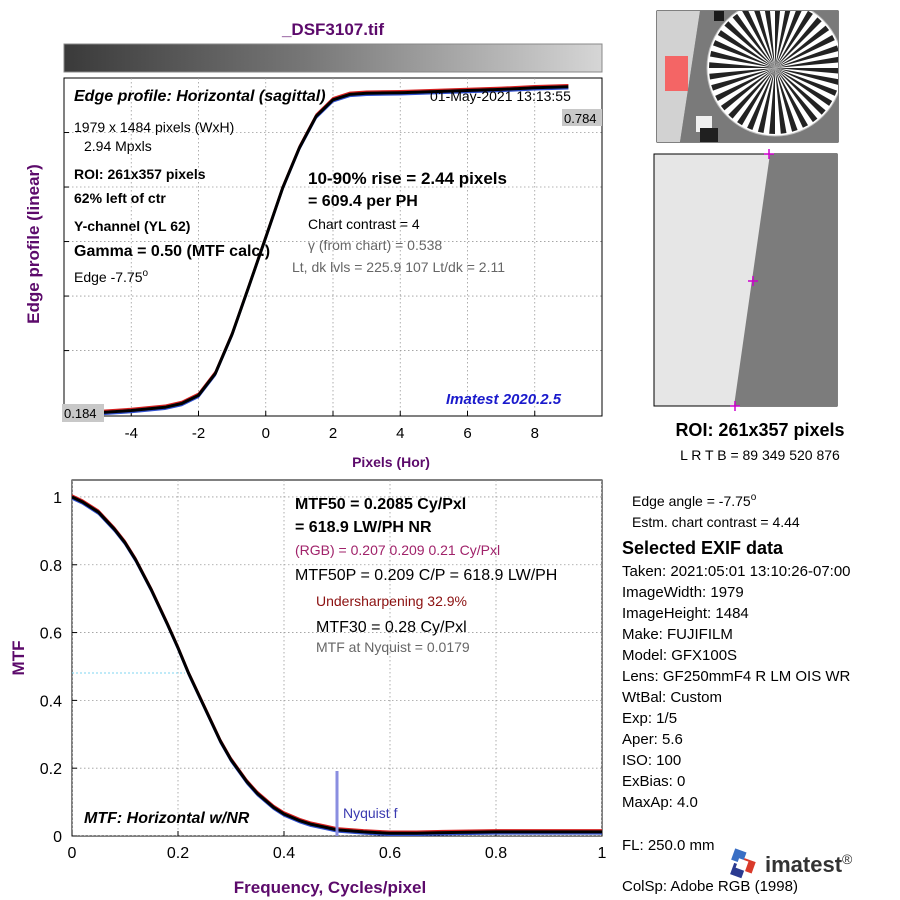 This screenshot has height=900, width=900. What do you see at coordinates (668, 845) in the screenshot?
I see `exif-line: FL: 250.0 mm` at bounding box center [668, 845].